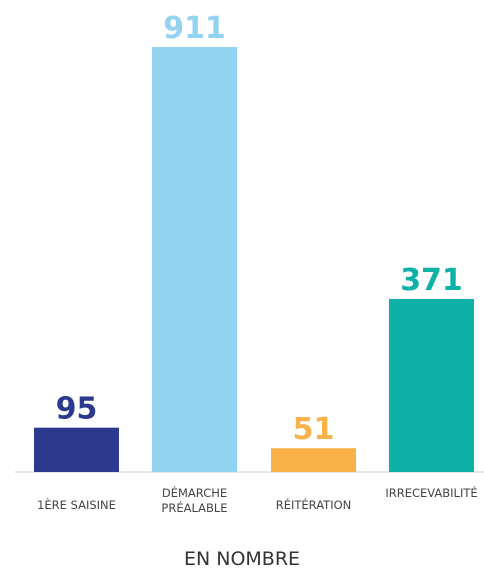 Image resolution: width=484 pixels, height=583 pixels. Describe the element at coordinates (314, 429) in the screenshot. I see `value-label: 51` at that location.